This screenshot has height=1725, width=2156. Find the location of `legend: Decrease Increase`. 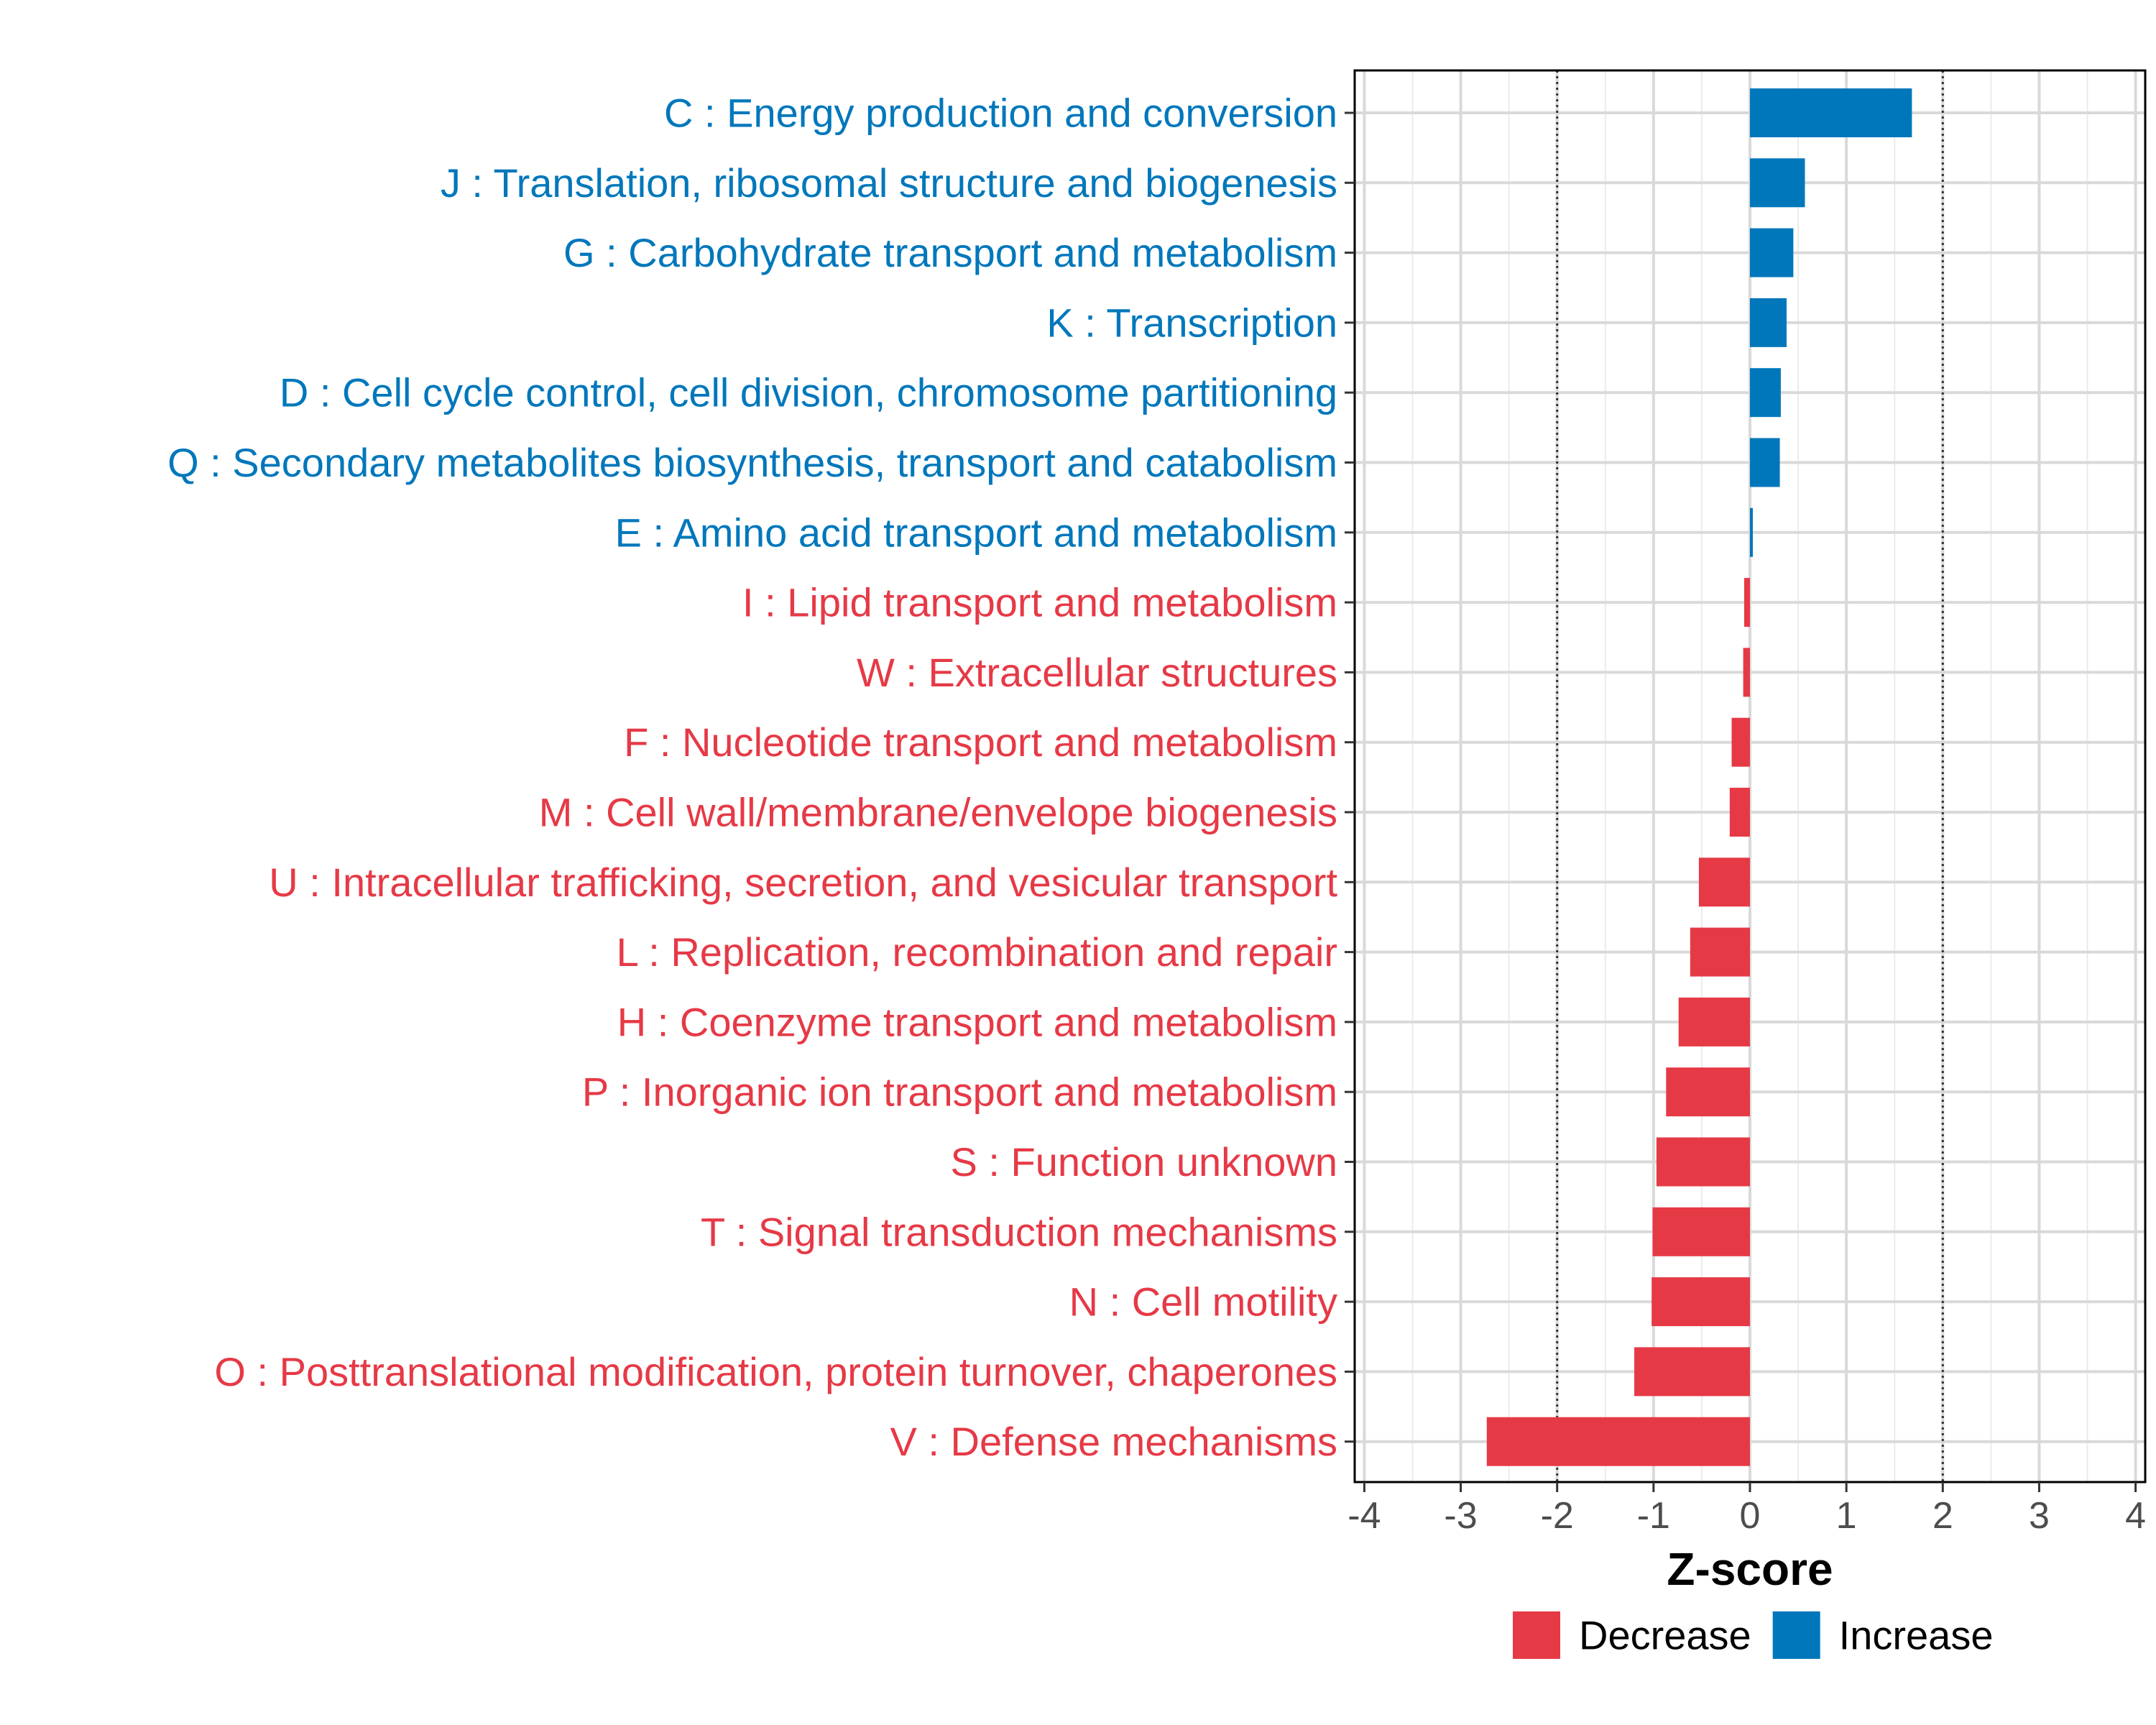

legend: Decrease Increase is located at coordinates (1753, 1635).